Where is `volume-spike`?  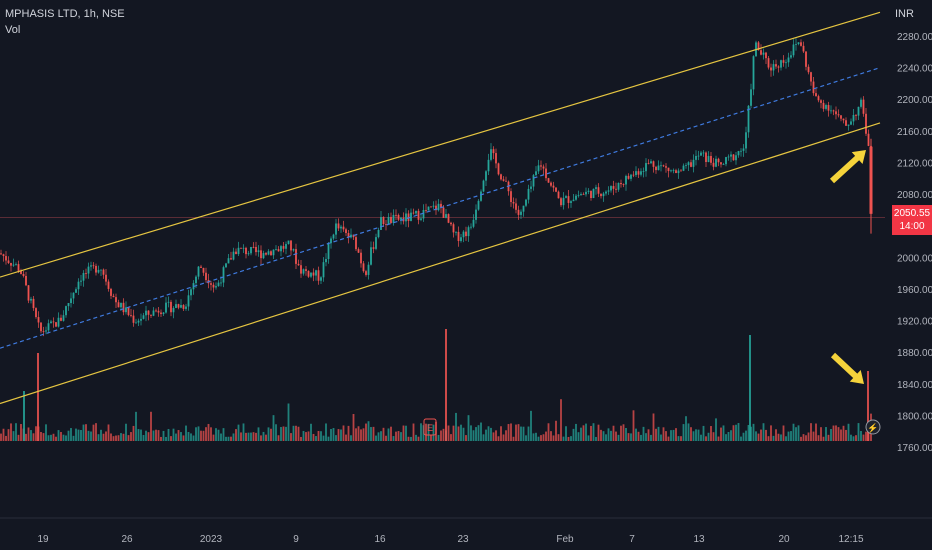 volume-spike is located at coordinates (446, 385).